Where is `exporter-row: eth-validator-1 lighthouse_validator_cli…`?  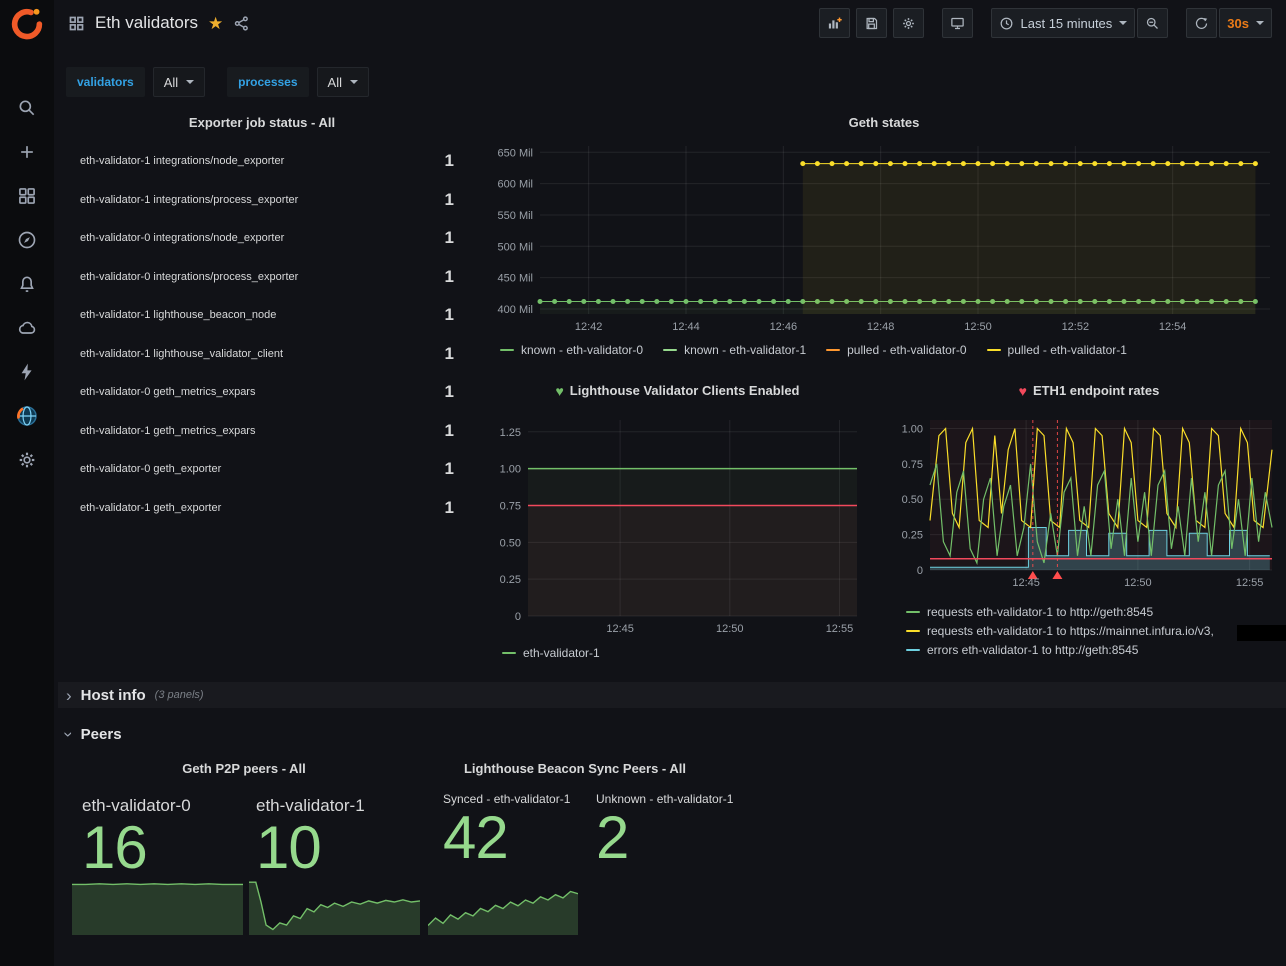 exporter-row: eth-validator-1 lighthouse_validator_cli… is located at coordinates (262, 354).